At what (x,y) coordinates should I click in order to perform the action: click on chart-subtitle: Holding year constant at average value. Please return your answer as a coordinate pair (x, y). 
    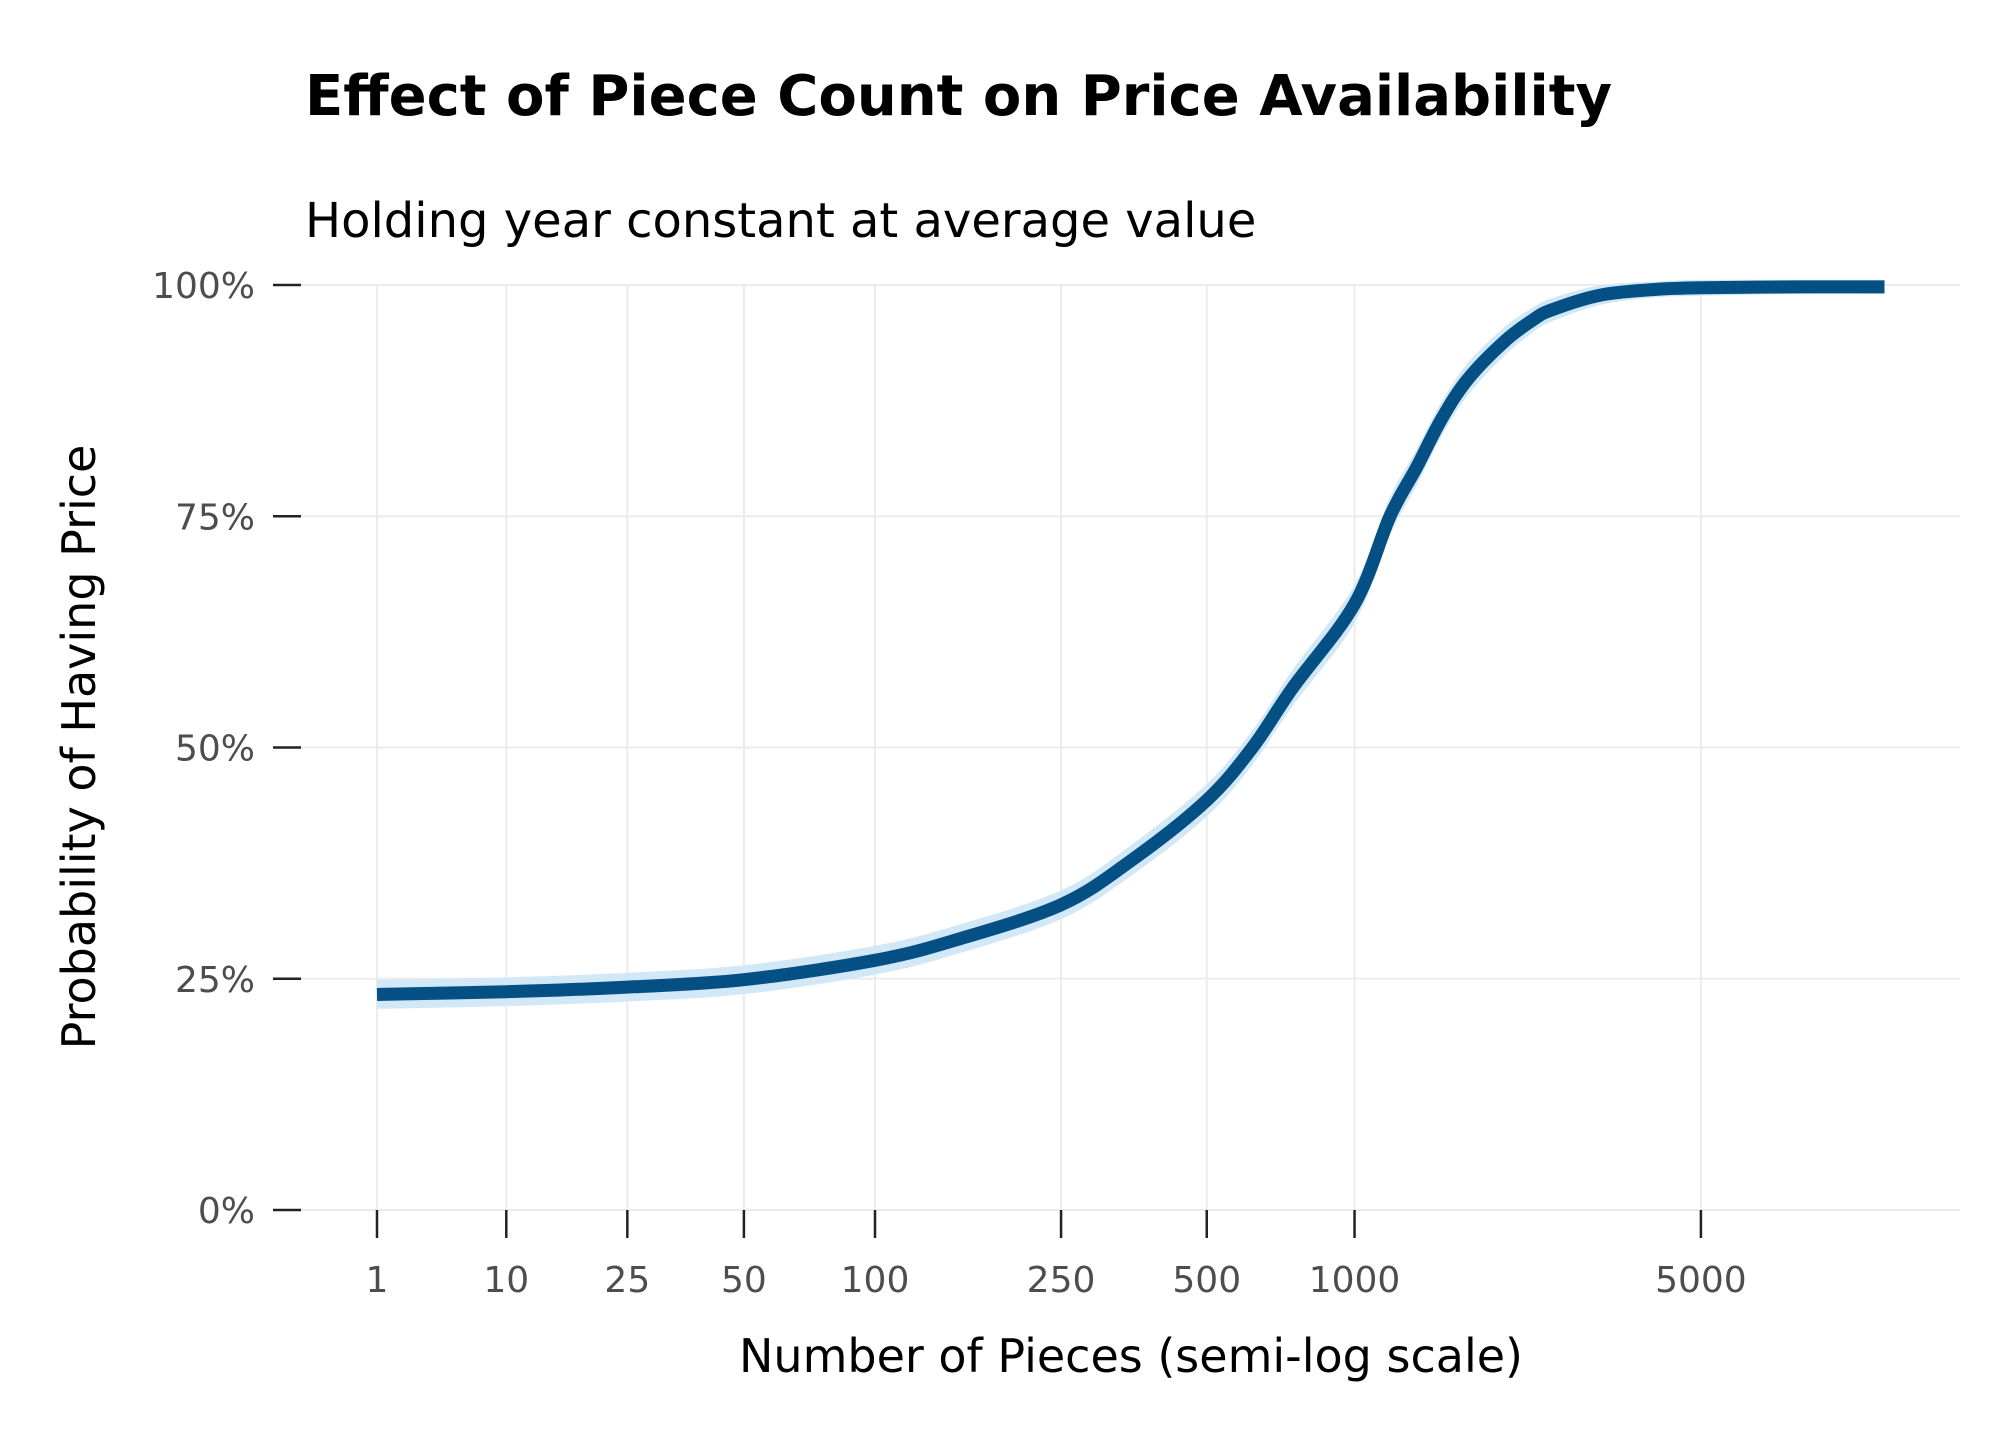
    Looking at the image, I should click on (780, 221).